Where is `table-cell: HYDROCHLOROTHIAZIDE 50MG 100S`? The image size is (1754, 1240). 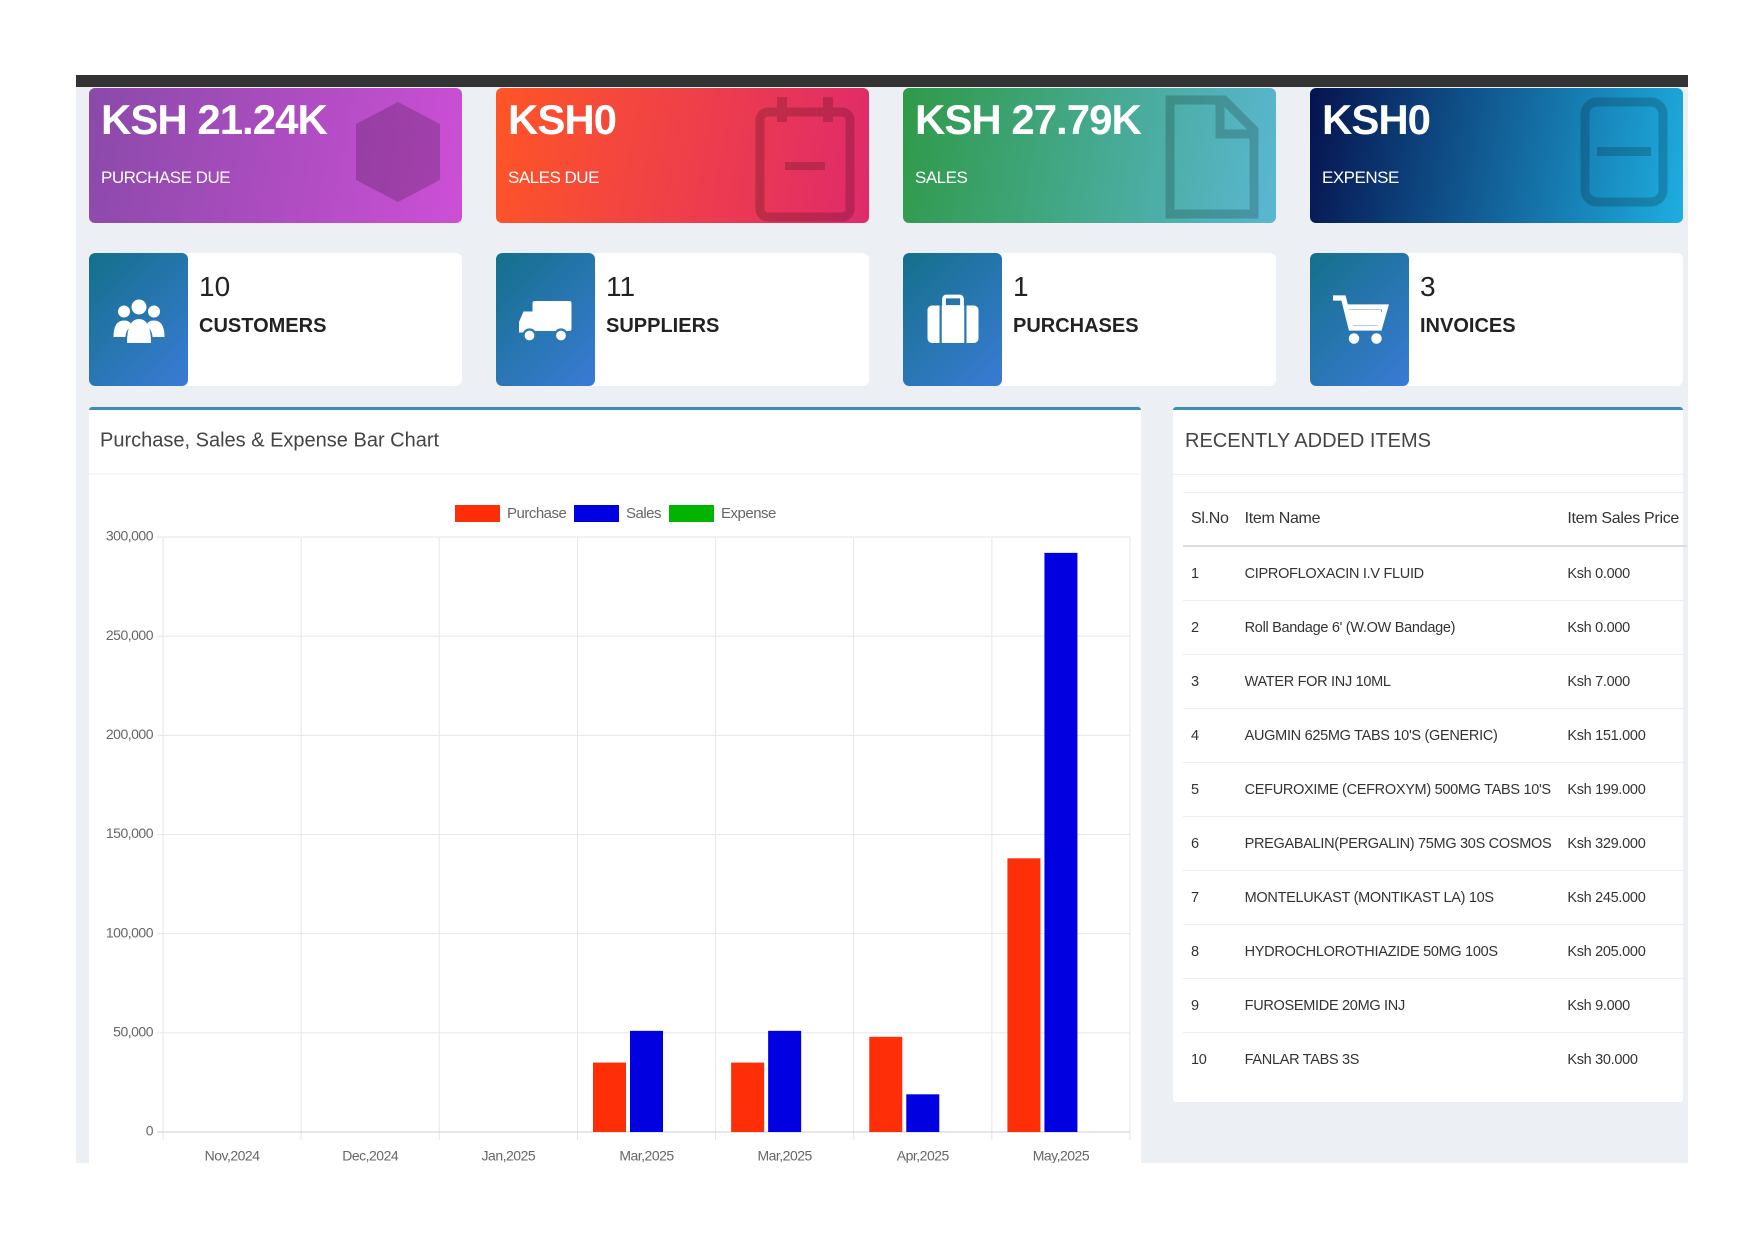
table-cell: HYDROCHLOROTHIAZIDE 50MG 100S is located at coordinates (1398, 951).